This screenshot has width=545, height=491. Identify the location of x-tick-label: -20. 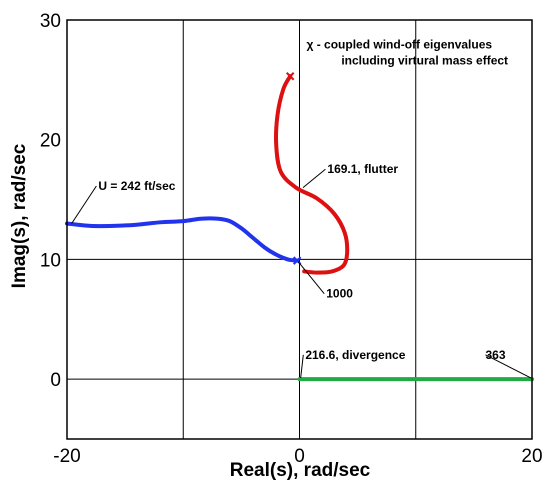
(66, 456).